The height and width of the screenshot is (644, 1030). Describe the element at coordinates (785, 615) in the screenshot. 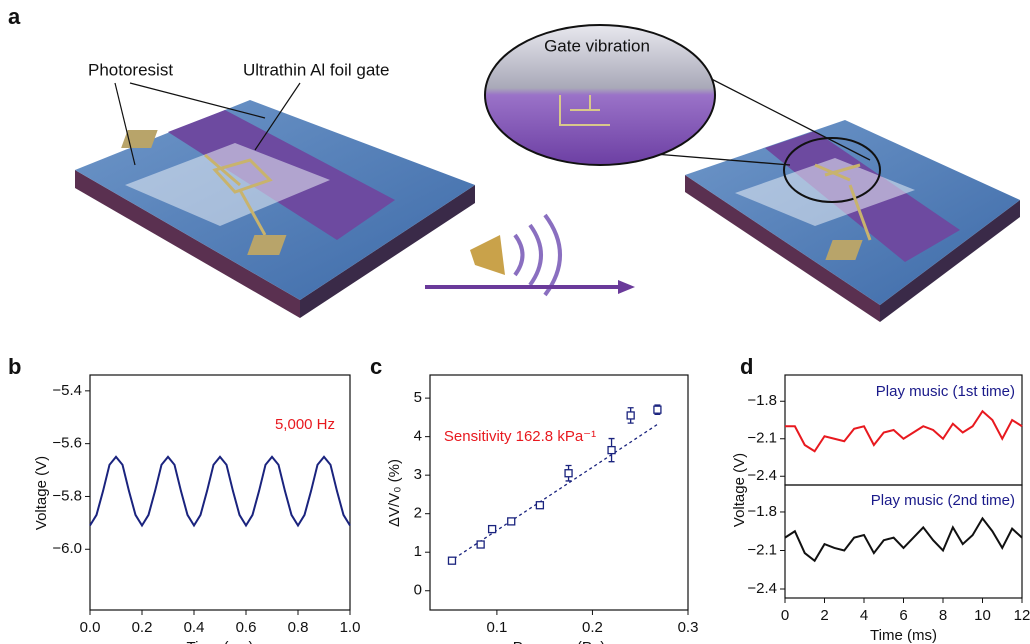

I see `x-tick-label: 0` at that location.